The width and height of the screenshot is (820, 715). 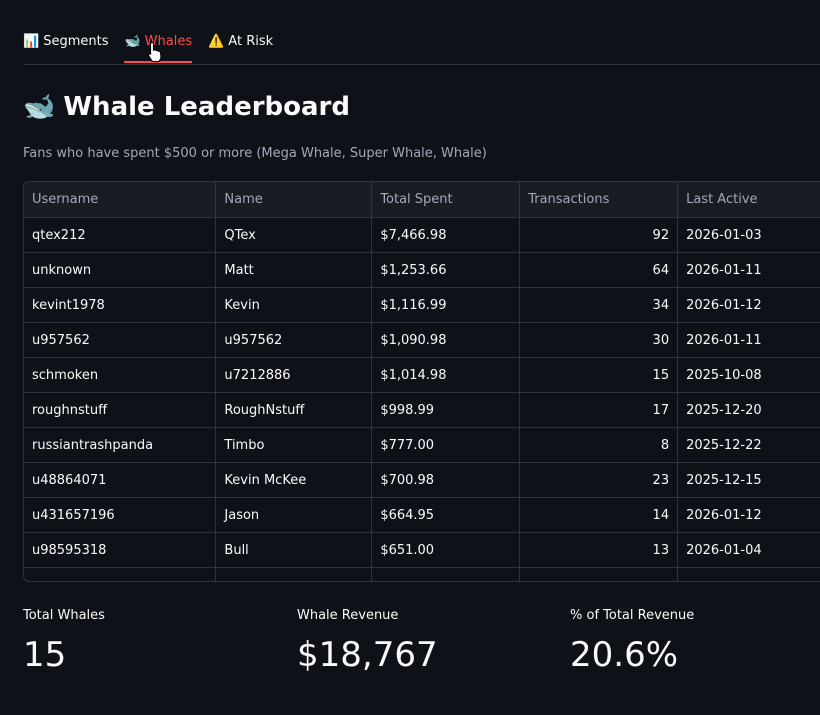 What do you see at coordinates (421, 46) in the screenshot?
I see `tab-bar: 📊 Segments 🐋 Whales ⚠️ At Risk` at bounding box center [421, 46].